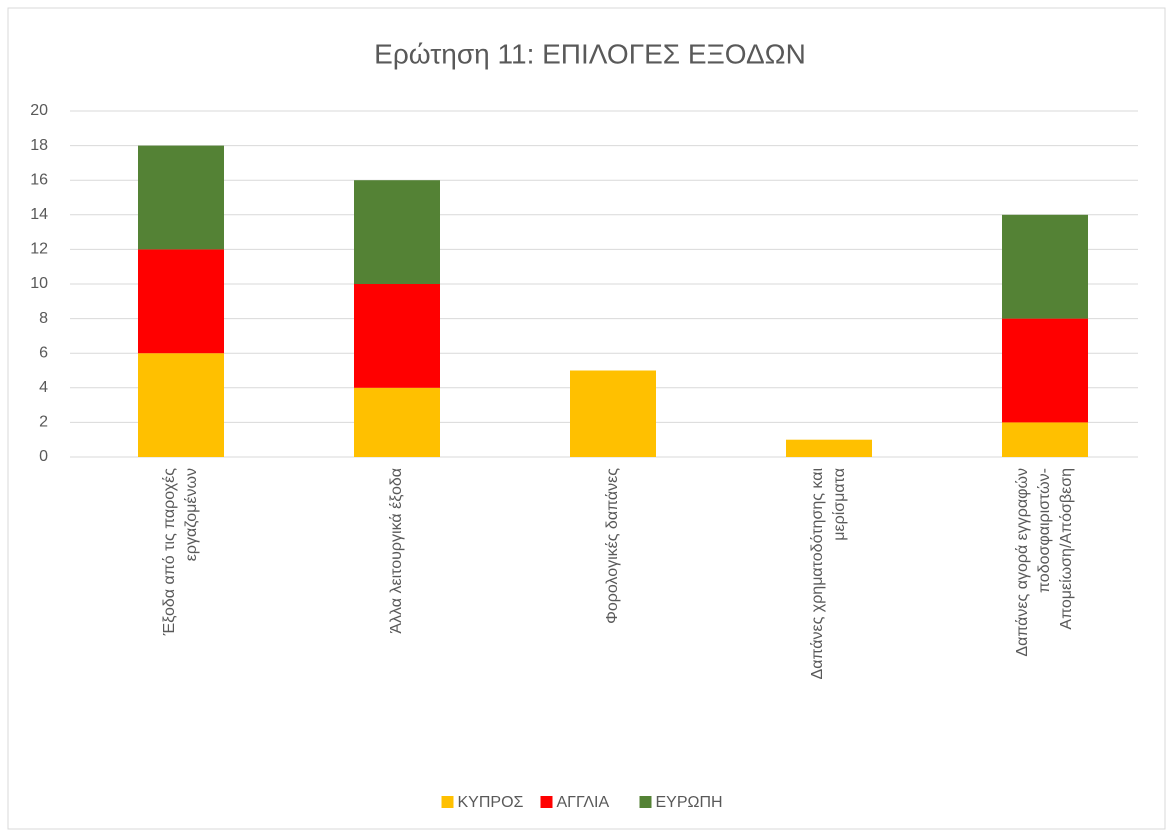  Describe the element at coordinates (43, 456) in the screenshot. I see `y-tick-label: 0` at that location.